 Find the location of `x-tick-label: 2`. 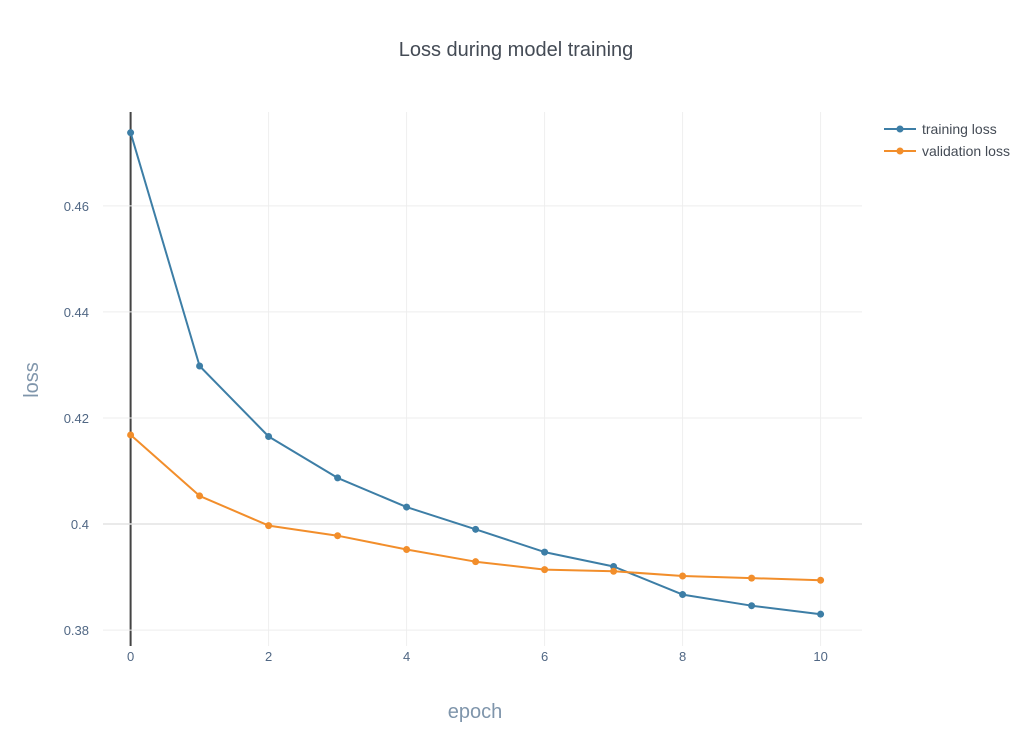

x-tick-label: 2 is located at coordinates (268, 656).